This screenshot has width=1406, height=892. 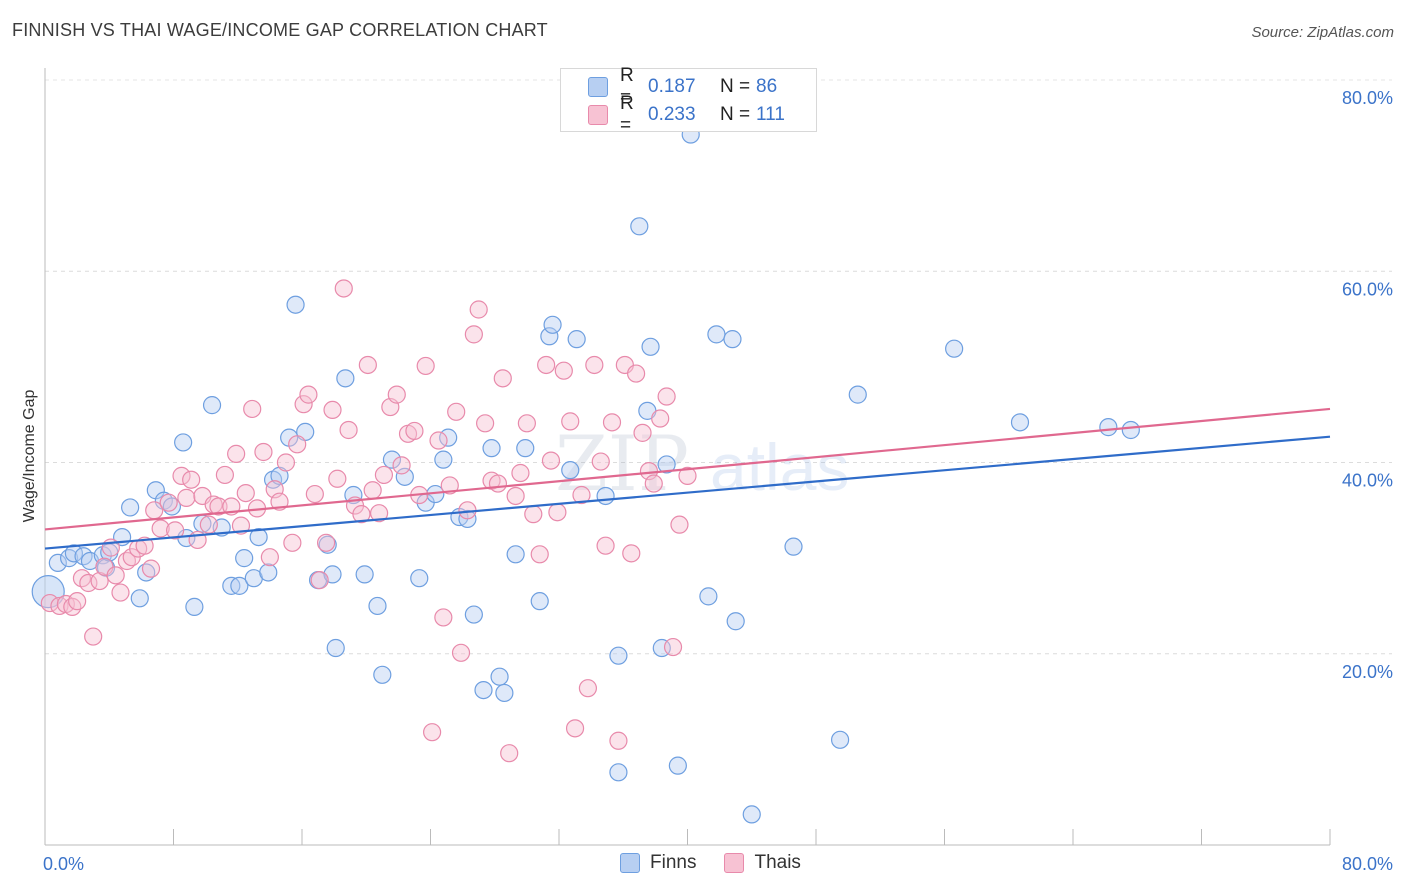 I want to click on legend-r-value: 0.187, so click(x=672, y=86).